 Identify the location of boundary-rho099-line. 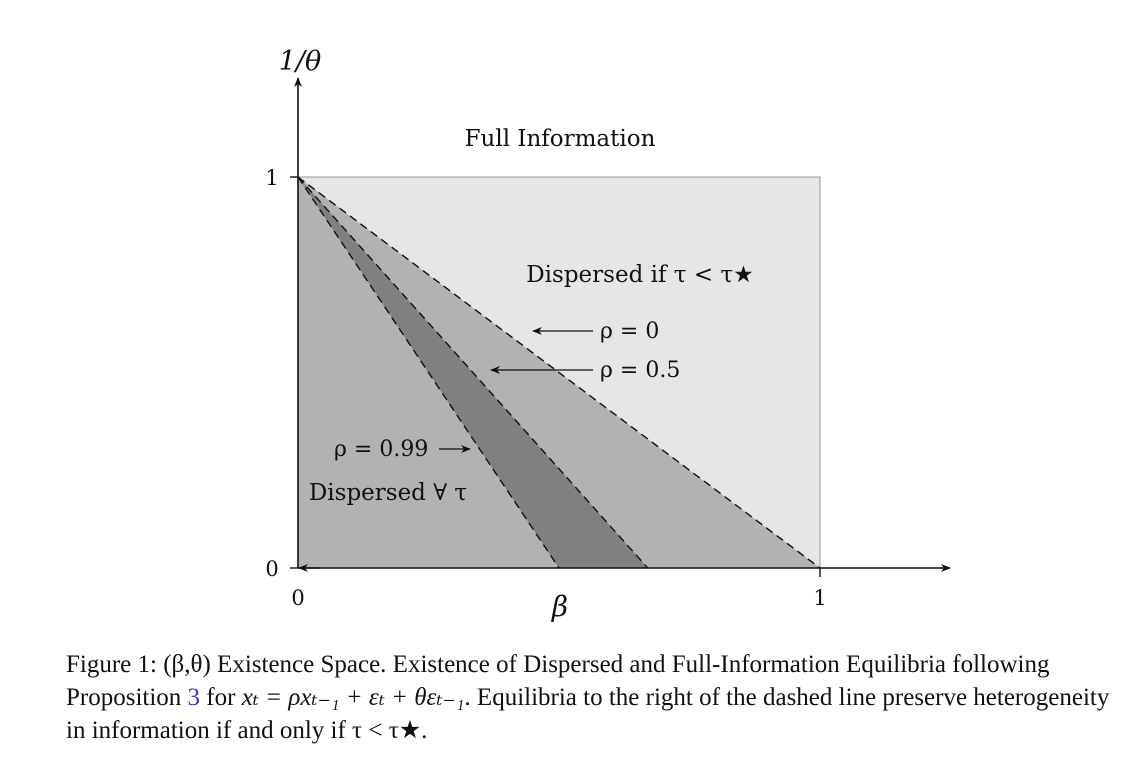
(428, 372).